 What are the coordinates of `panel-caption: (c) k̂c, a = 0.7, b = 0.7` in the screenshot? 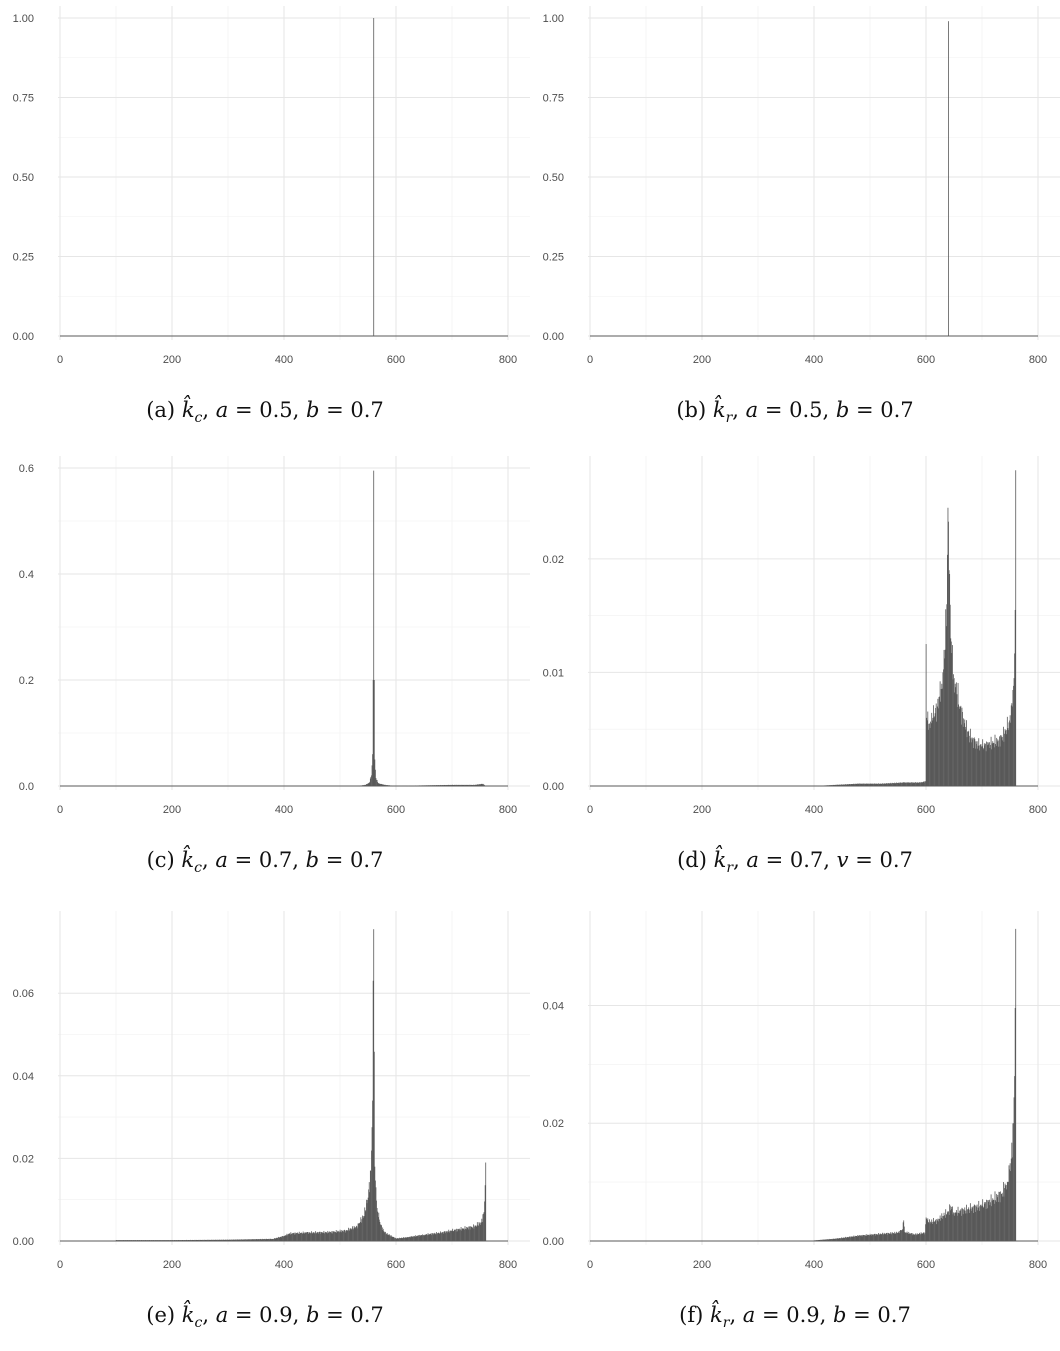 It's located at (265, 862).